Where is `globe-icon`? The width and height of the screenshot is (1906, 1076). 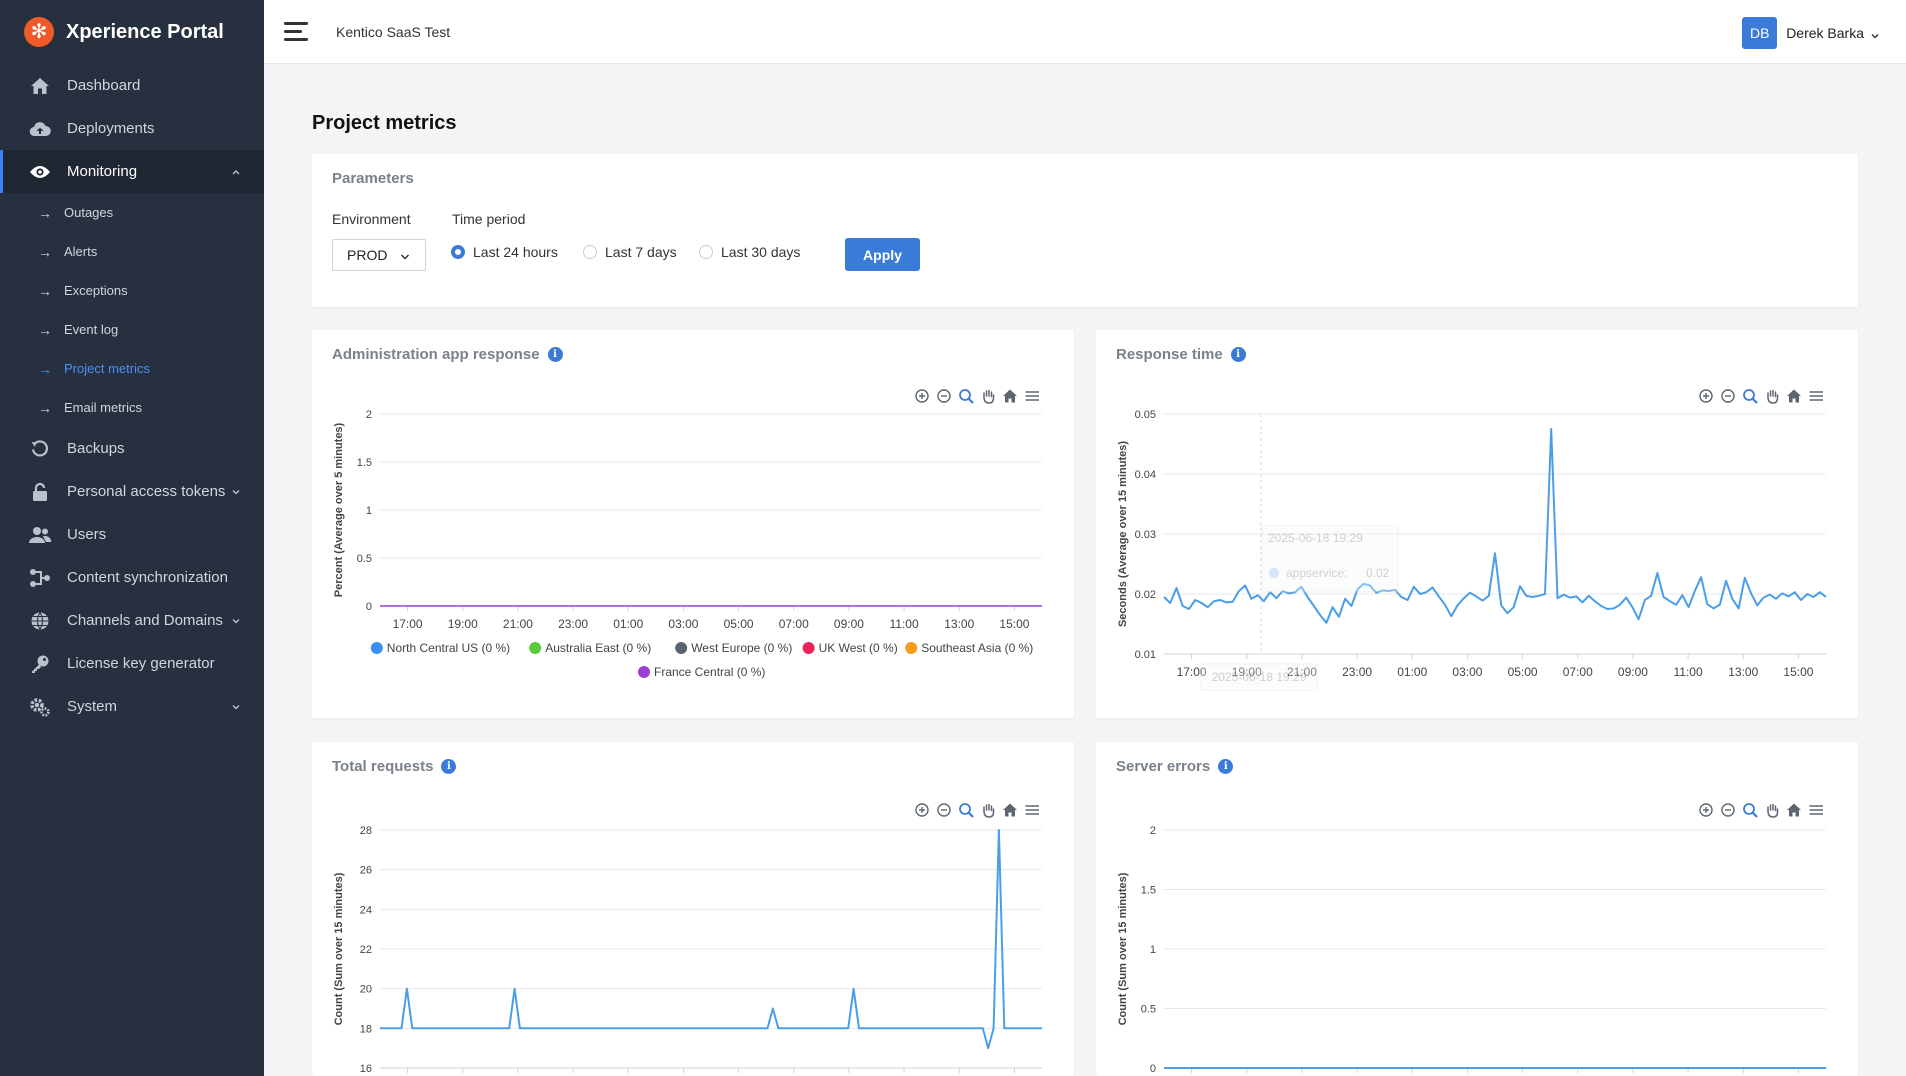
globe-icon is located at coordinates (40, 621).